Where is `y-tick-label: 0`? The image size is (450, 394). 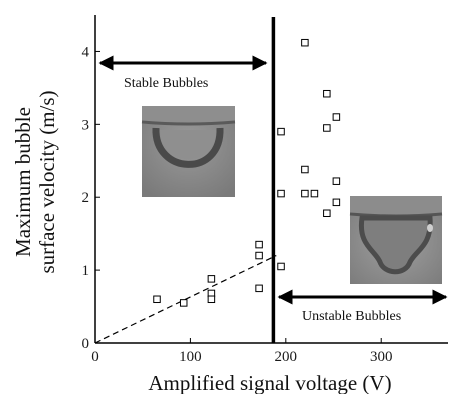
y-tick-label: 0 is located at coordinates (86, 344).